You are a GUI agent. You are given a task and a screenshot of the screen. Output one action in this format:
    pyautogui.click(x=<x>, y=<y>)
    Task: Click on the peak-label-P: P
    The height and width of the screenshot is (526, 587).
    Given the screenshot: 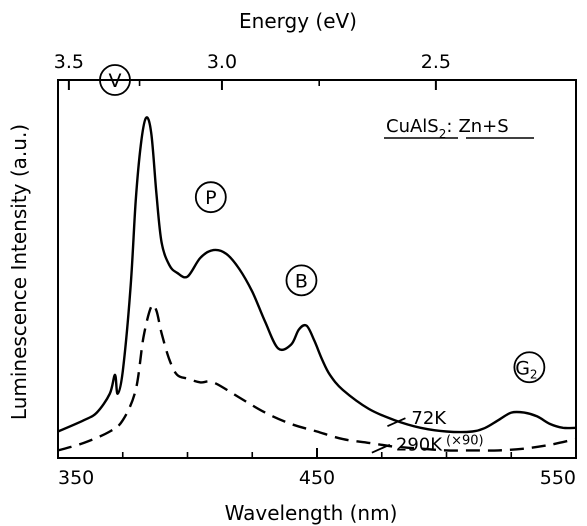 What is the action you would take?
    pyautogui.click(x=210, y=198)
    